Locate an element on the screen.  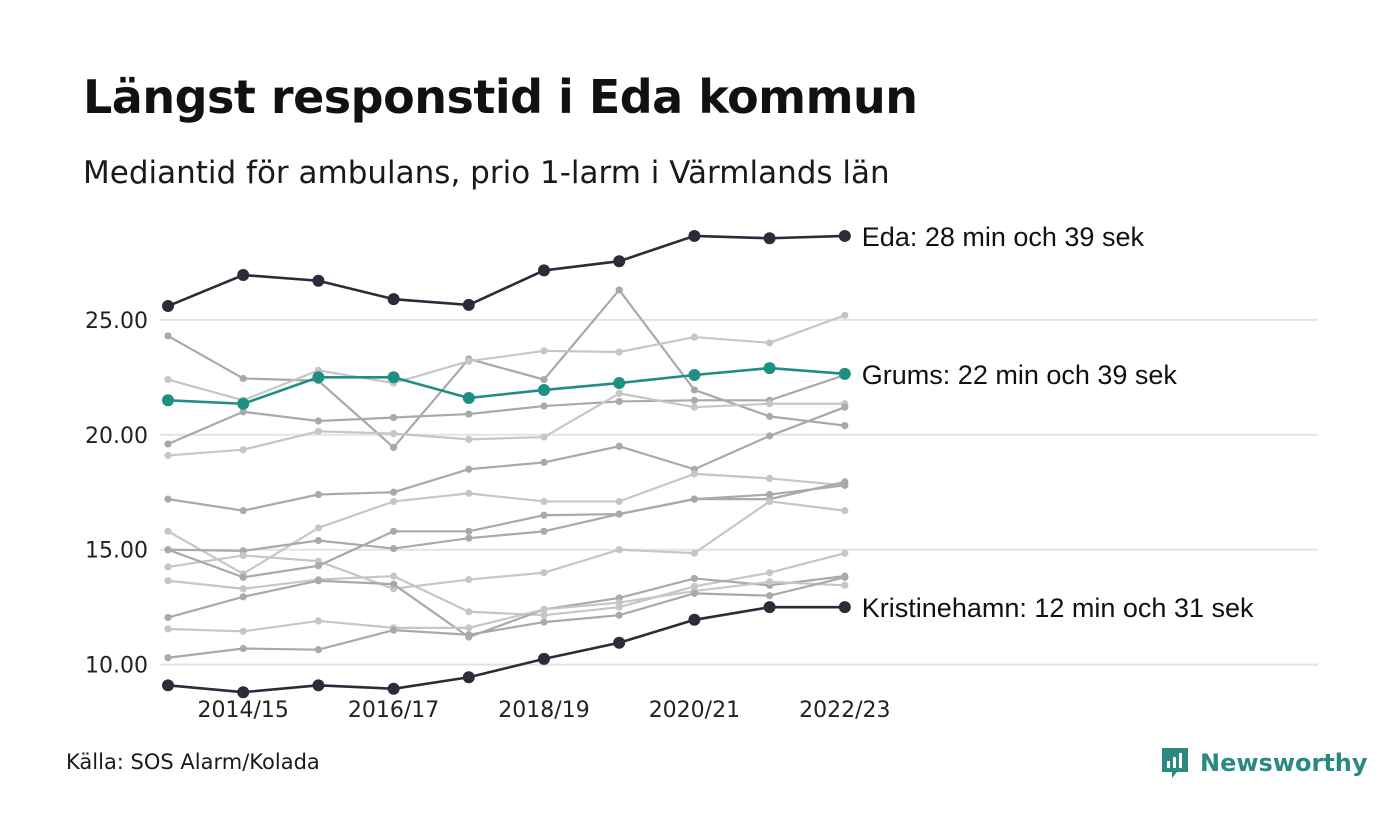
y-tick-label: 15.00 is located at coordinates (116, 551).